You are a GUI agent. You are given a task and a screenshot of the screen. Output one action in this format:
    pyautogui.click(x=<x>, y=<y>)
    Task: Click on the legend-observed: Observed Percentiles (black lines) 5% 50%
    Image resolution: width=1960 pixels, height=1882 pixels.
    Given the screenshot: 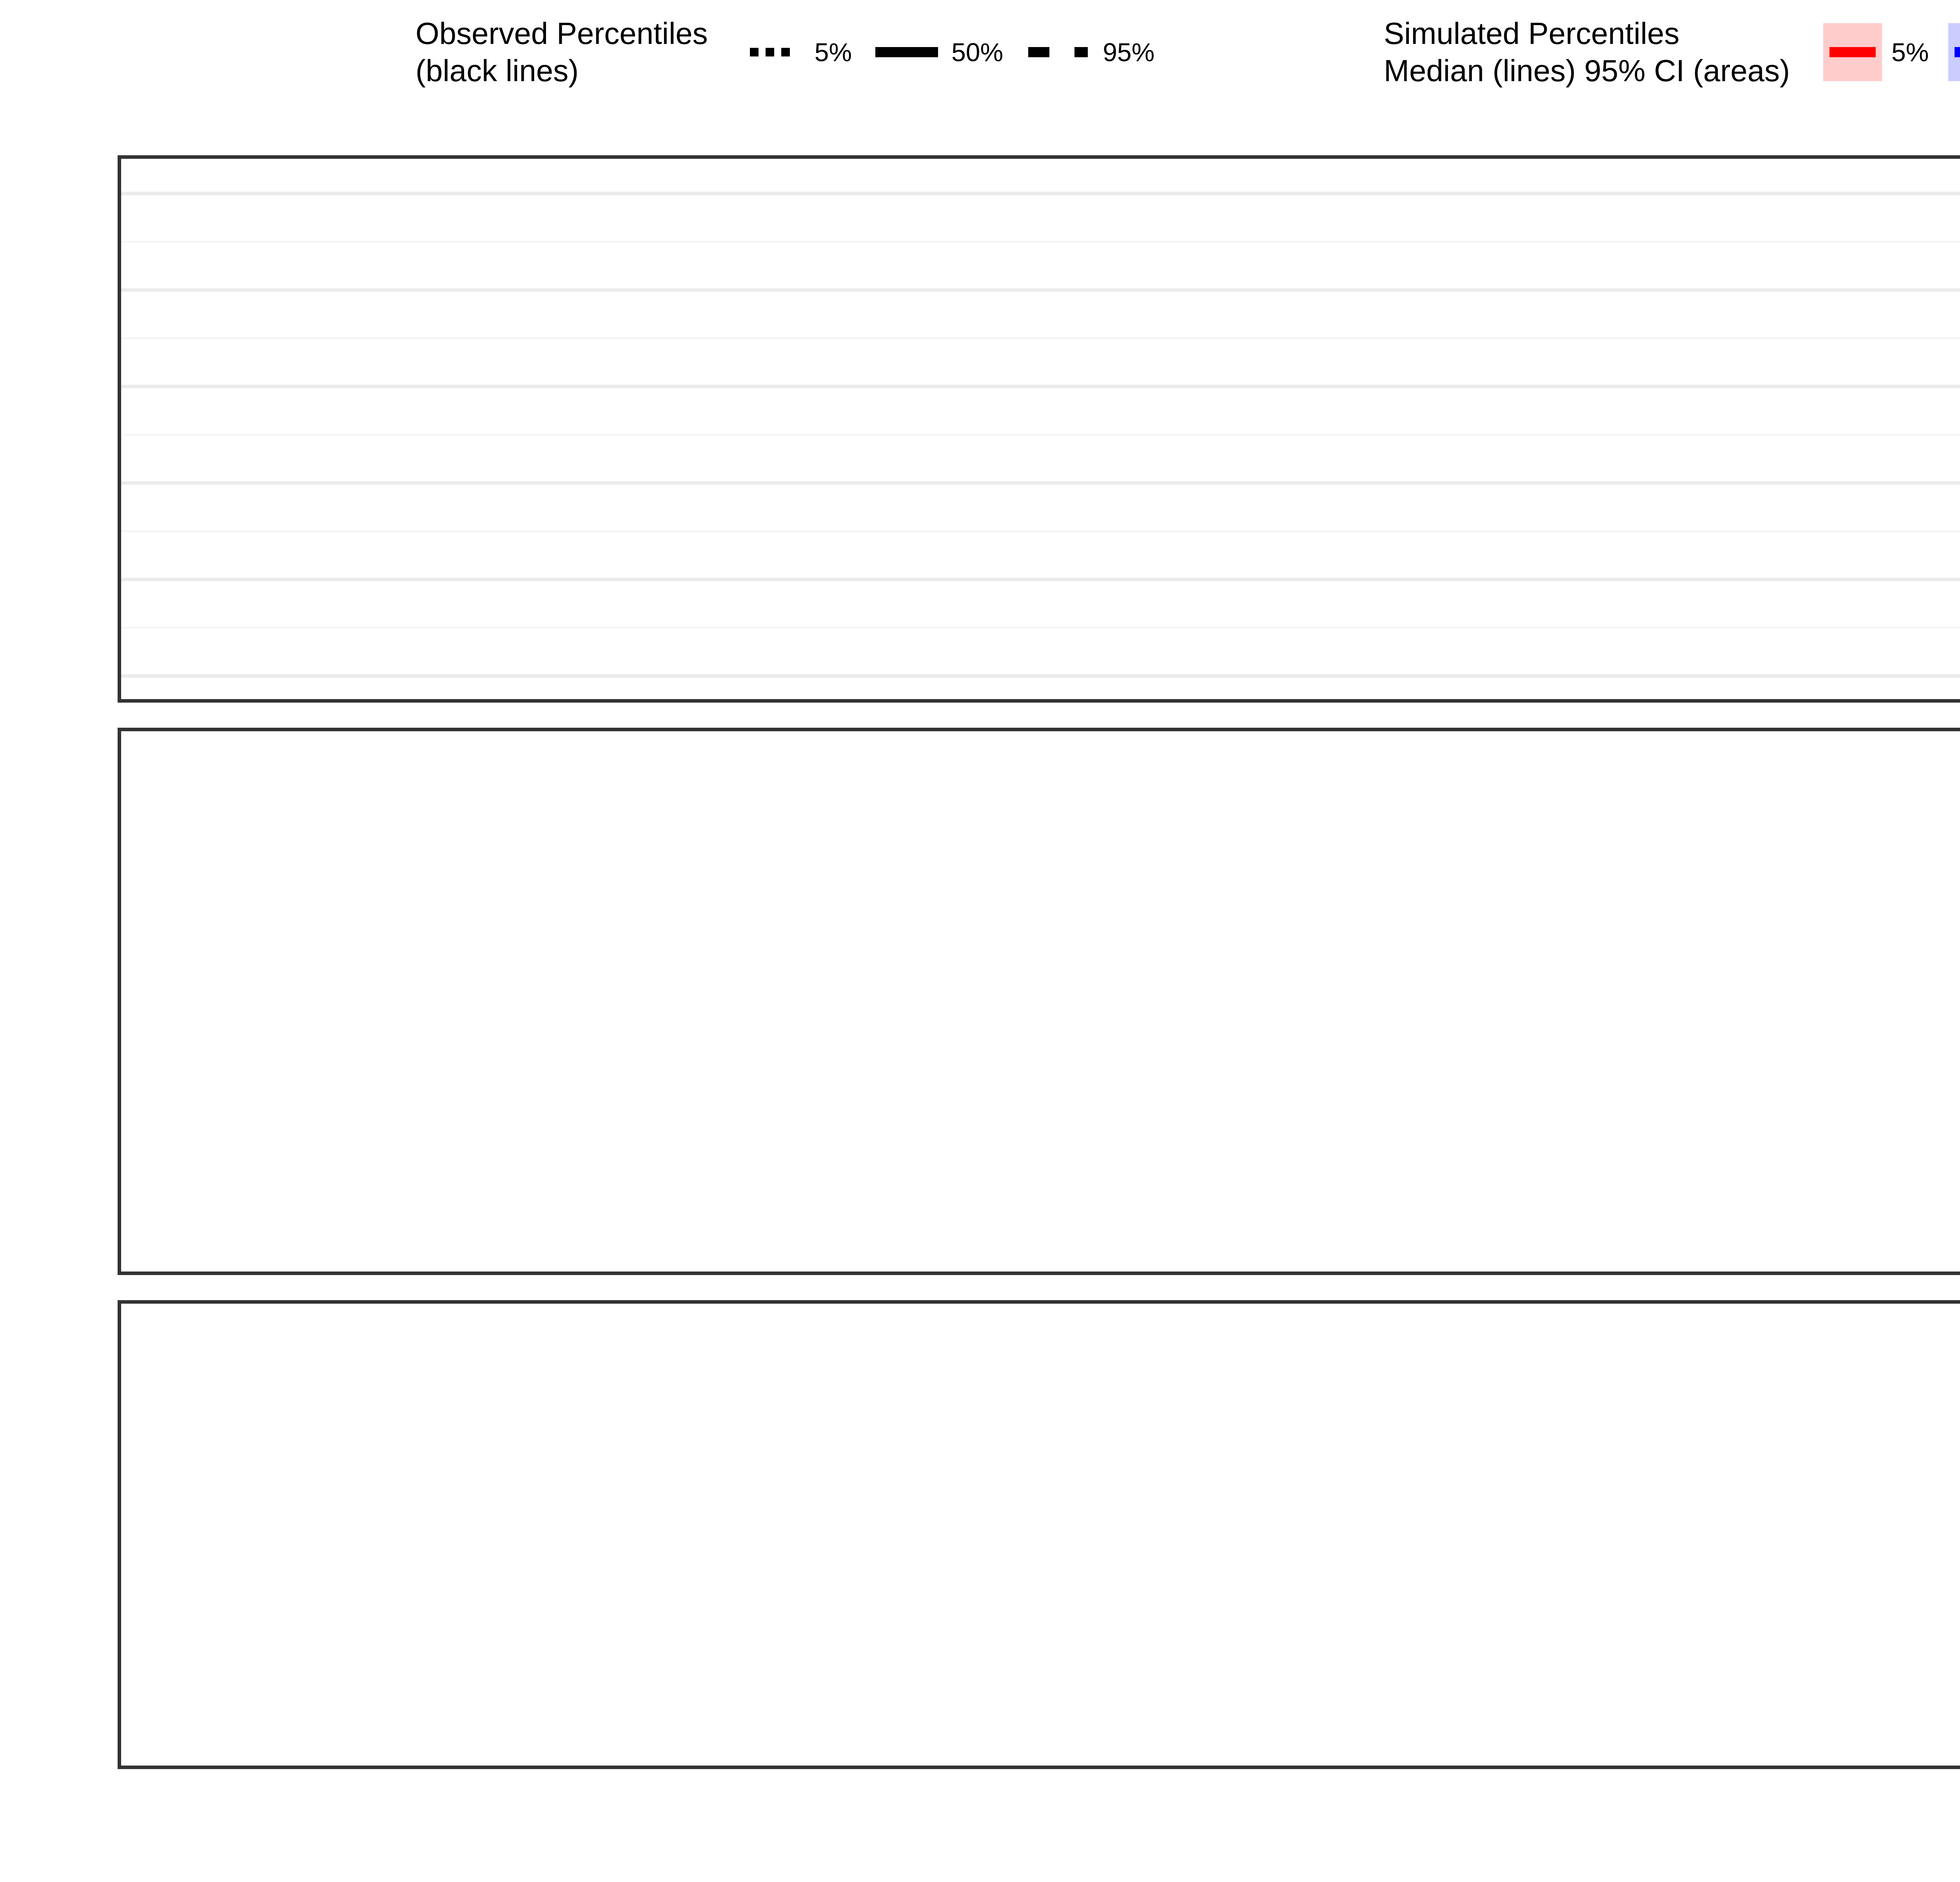 What is the action you would take?
    pyautogui.click(x=793, y=52)
    